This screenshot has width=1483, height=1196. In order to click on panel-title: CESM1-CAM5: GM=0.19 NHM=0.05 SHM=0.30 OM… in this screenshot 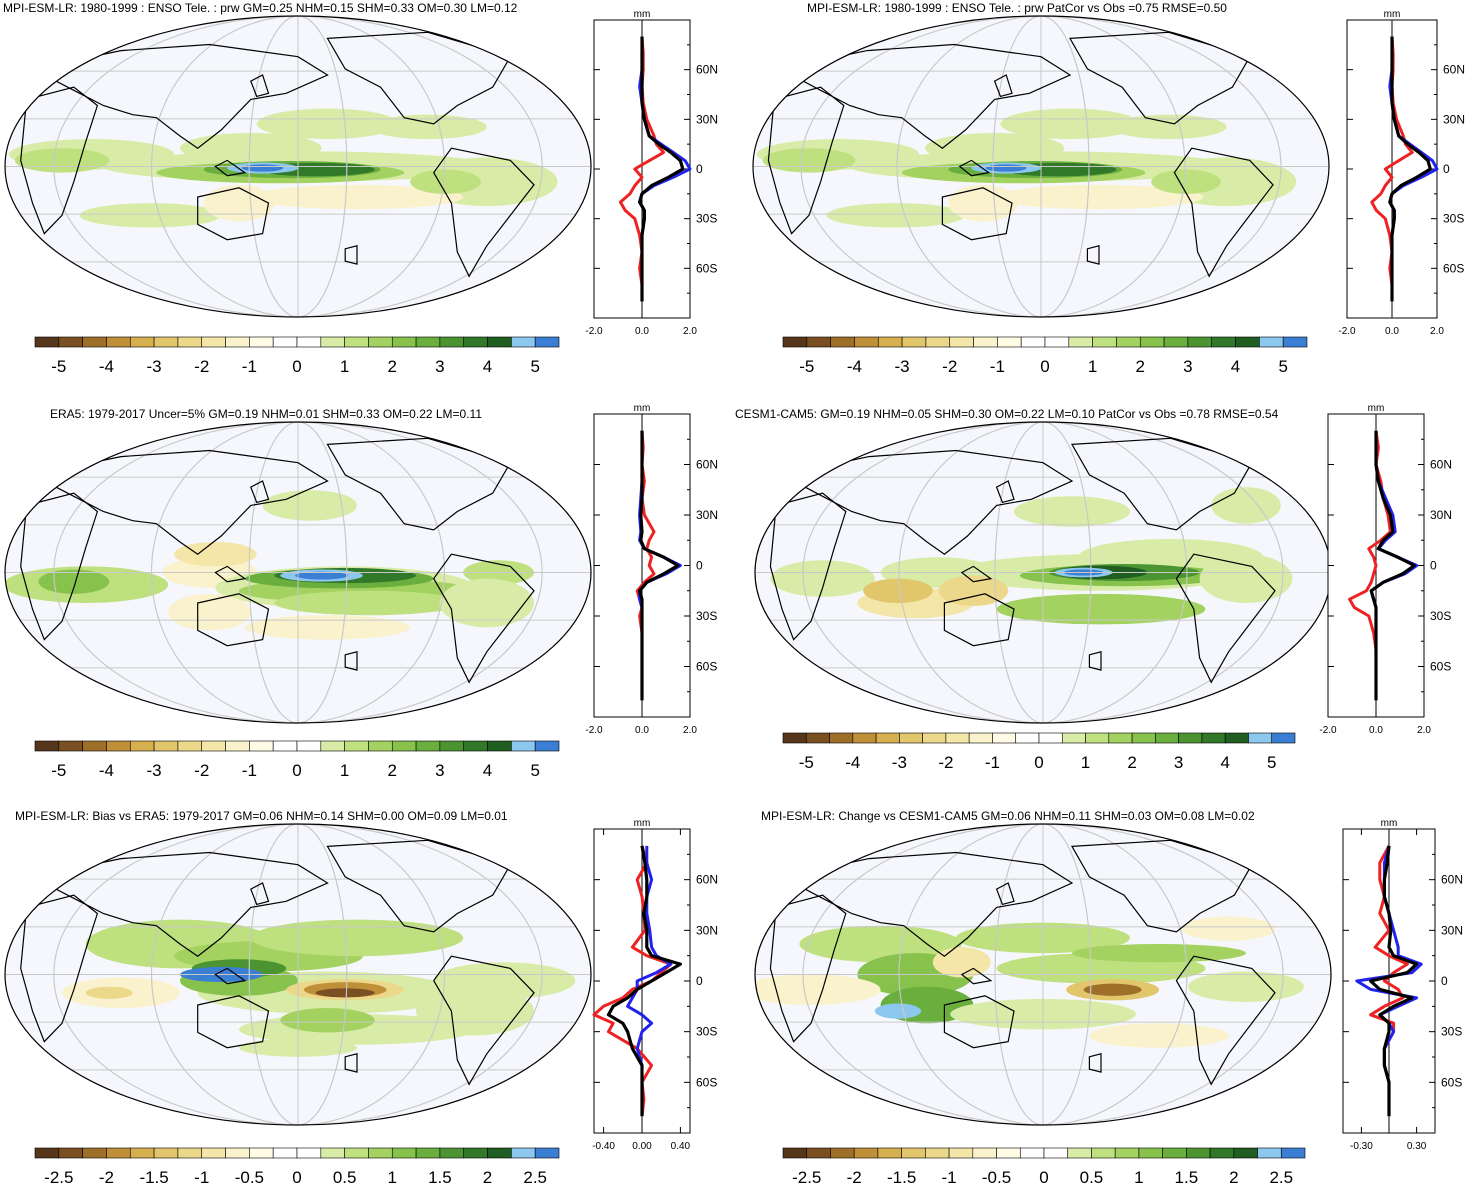, I will do `click(1007, 414)`.